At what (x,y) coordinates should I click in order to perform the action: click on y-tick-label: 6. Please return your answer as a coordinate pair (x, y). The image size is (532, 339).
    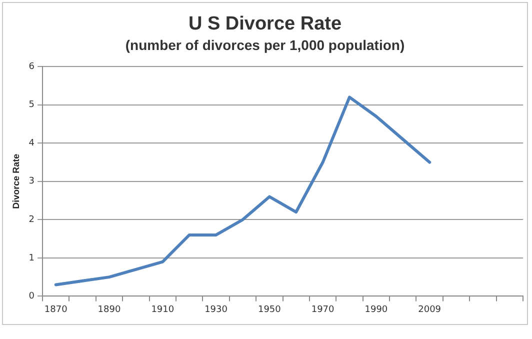
    Looking at the image, I should click on (31, 67).